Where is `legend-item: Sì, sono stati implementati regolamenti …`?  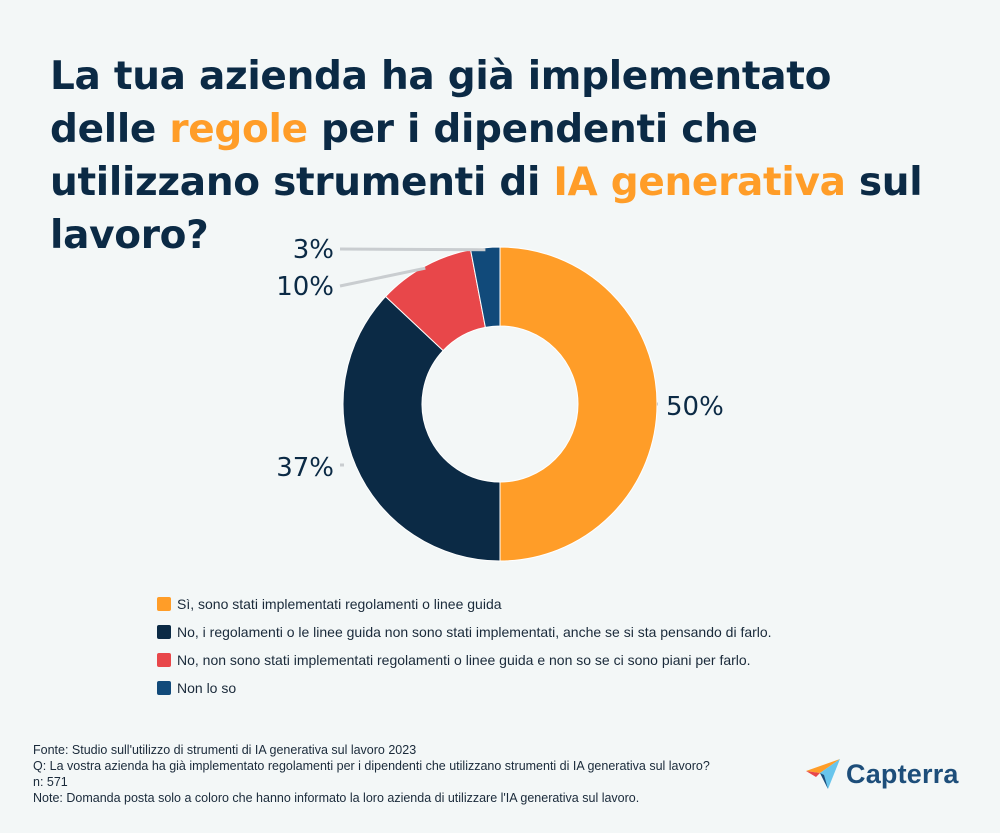 legend-item: Sì, sono stati implementati regolamenti … is located at coordinates (464, 604).